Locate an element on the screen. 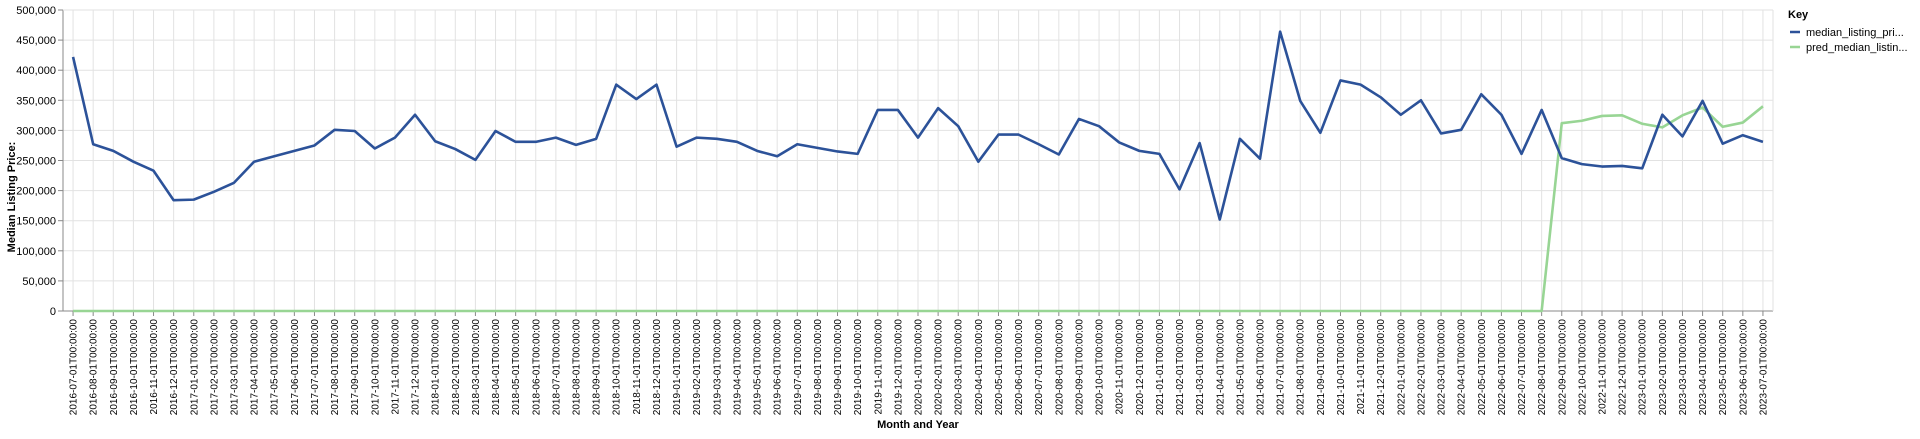 This screenshot has width=1920, height=439. x-tick-label: 2019-06-01T00:00:00 is located at coordinates (778, 367).